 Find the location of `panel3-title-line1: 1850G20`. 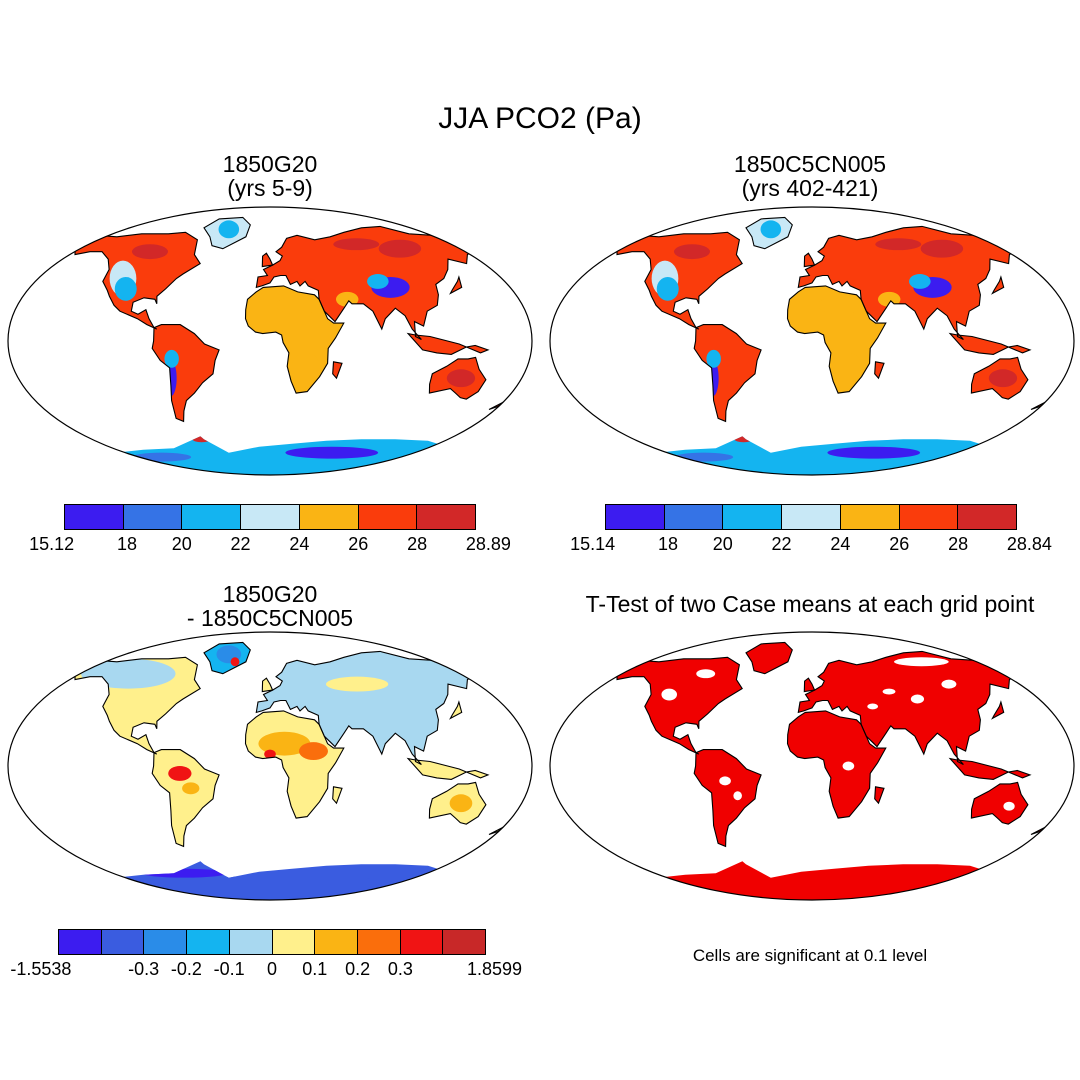

panel3-title-line1: 1850G20 is located at coordinates (270, 594).